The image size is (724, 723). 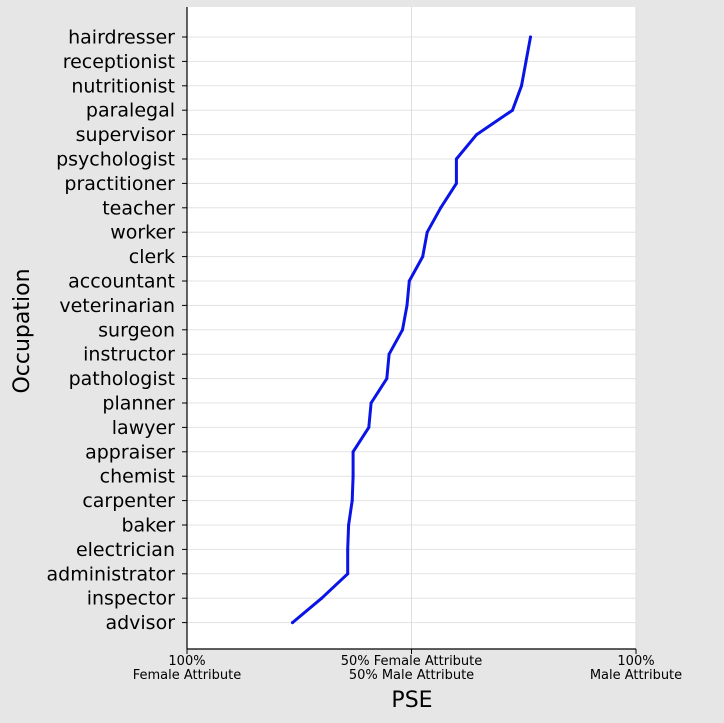 I want to click on data-point-lawyer, so click(x=369, y=427).